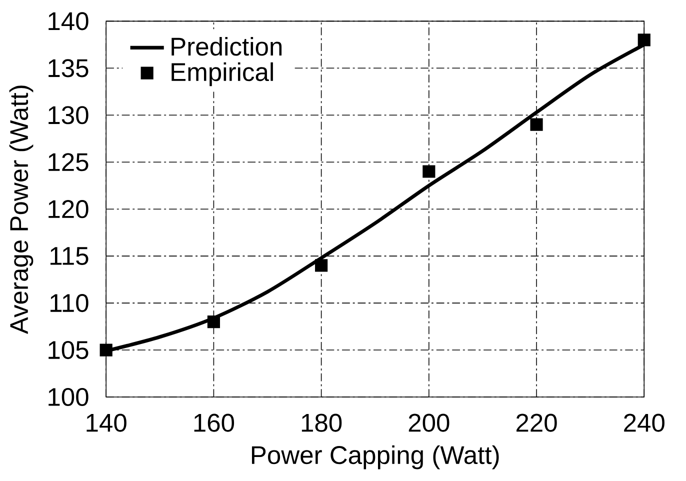 The height and width of the screenshot is (481, 686). I want to click on x-tick-label: 240, so click(644, 423).